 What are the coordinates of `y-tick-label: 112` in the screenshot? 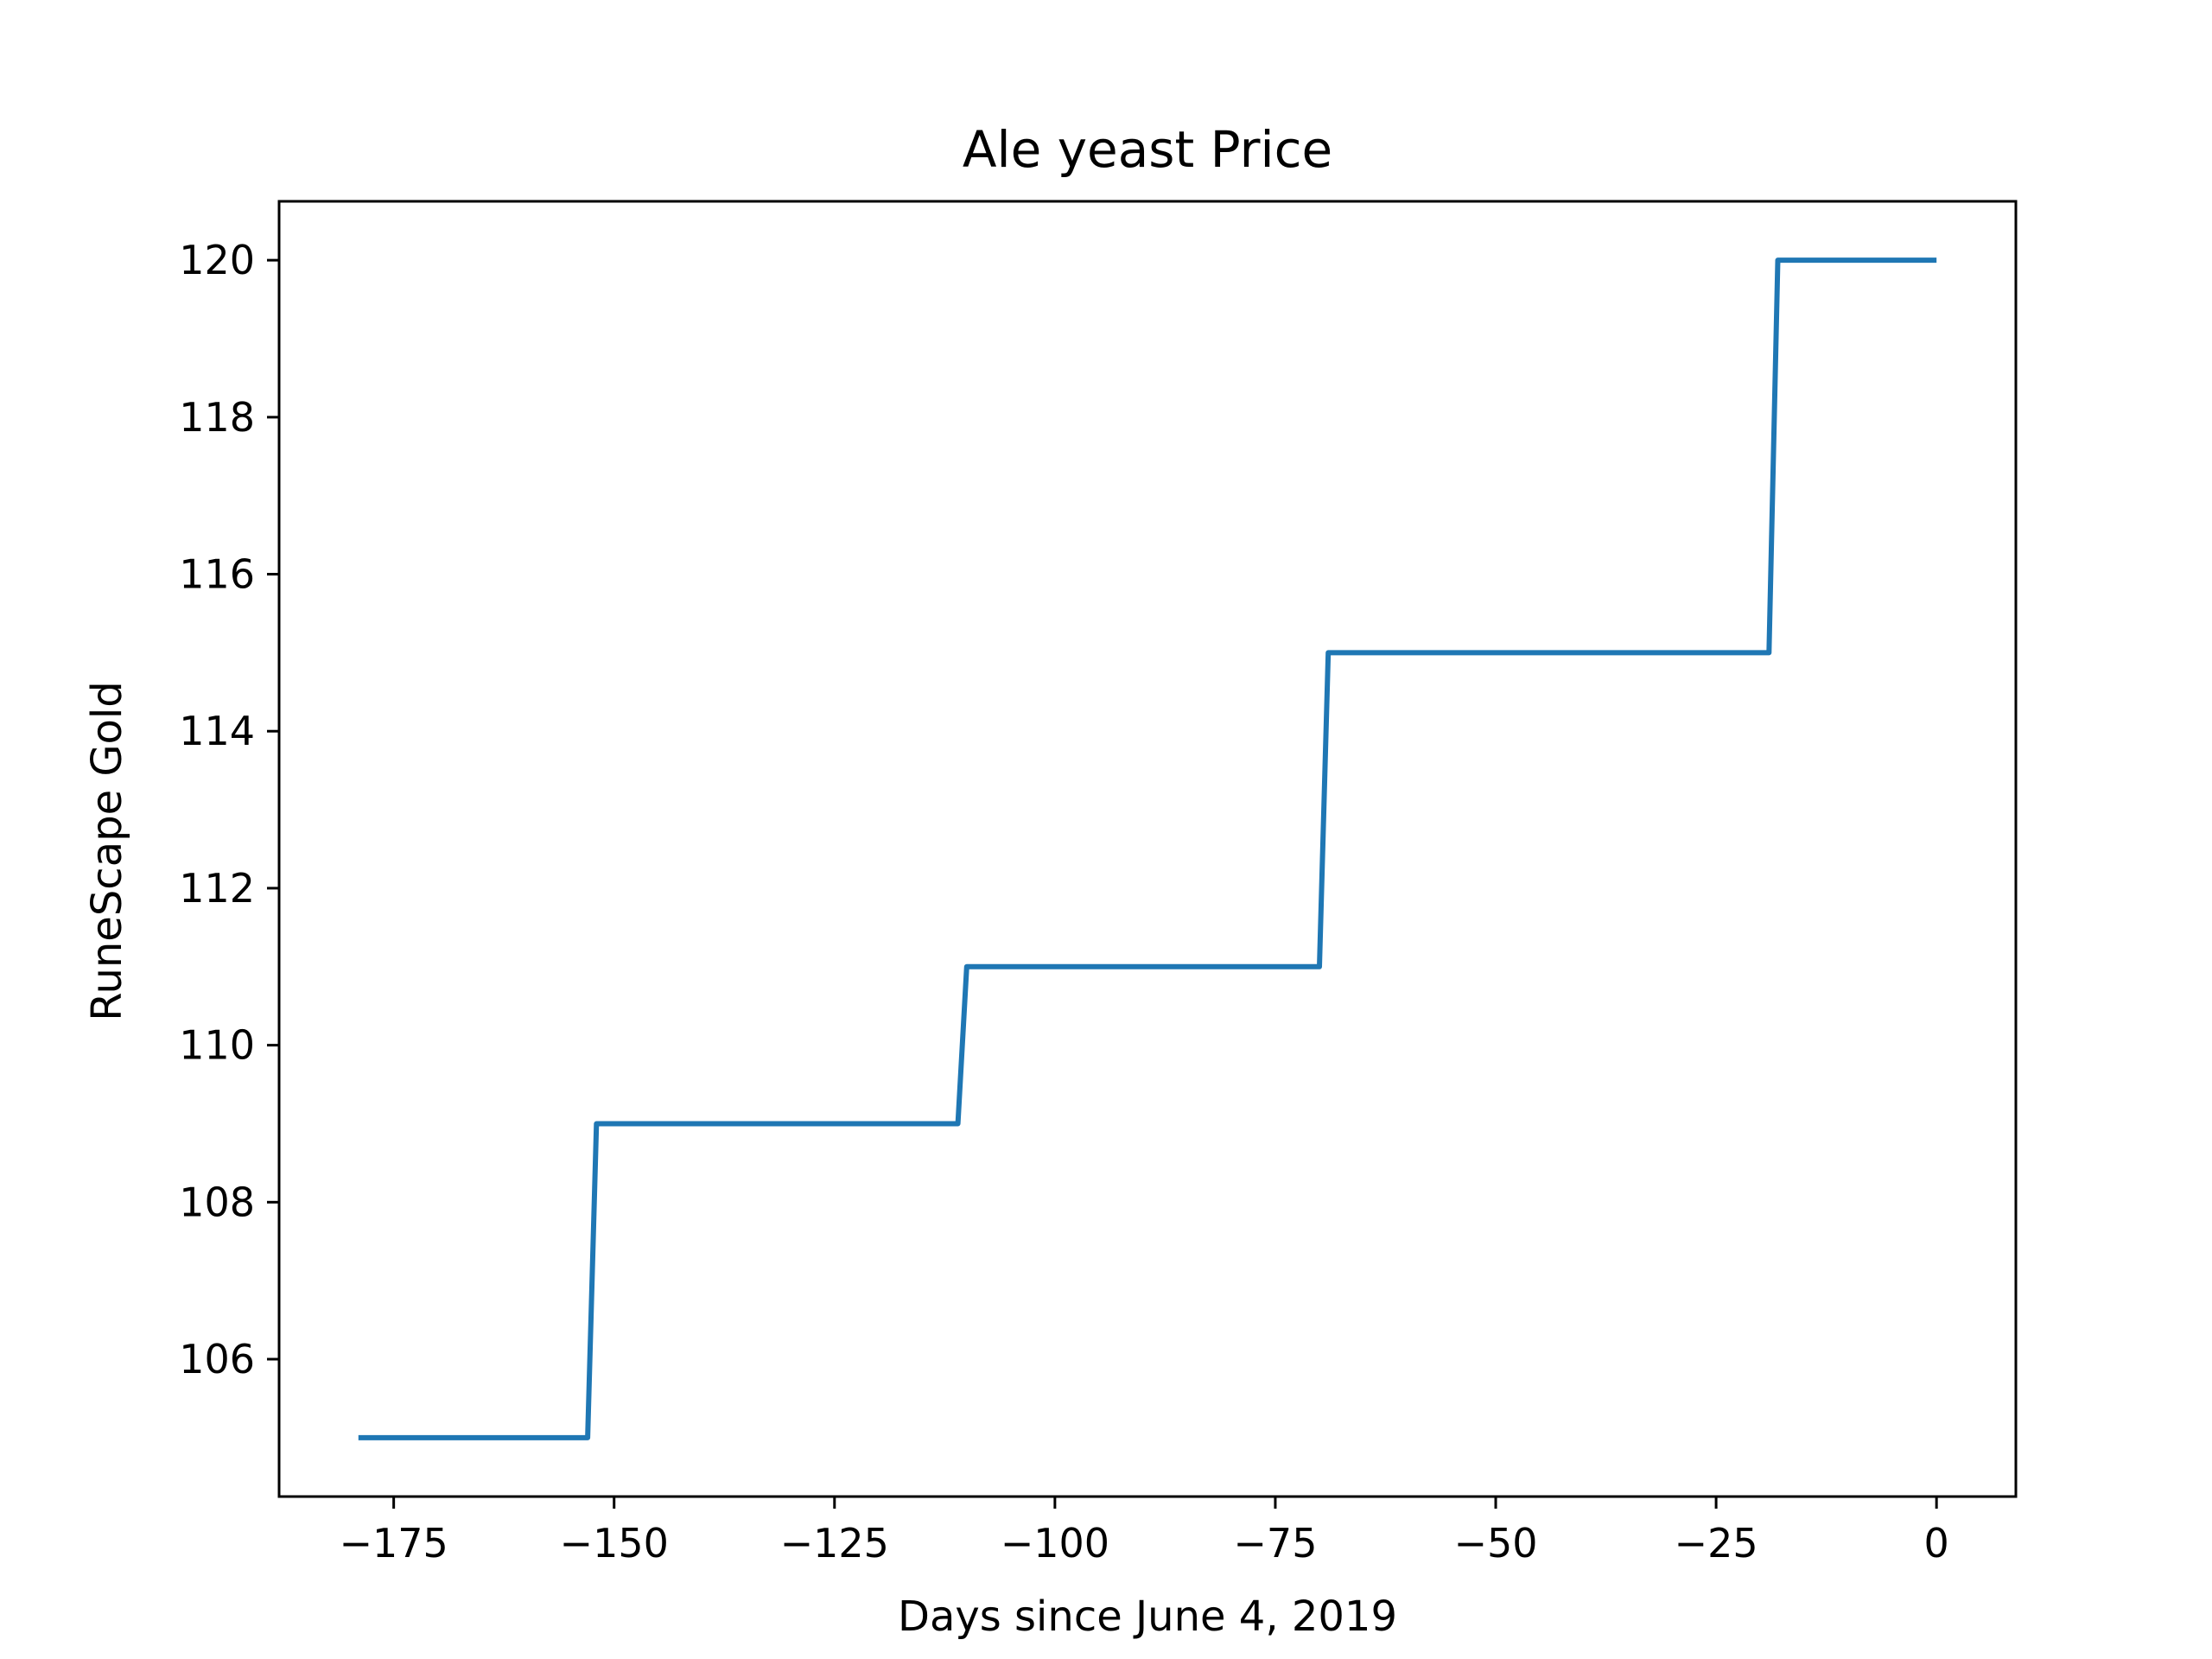 It's located at (217, 888).